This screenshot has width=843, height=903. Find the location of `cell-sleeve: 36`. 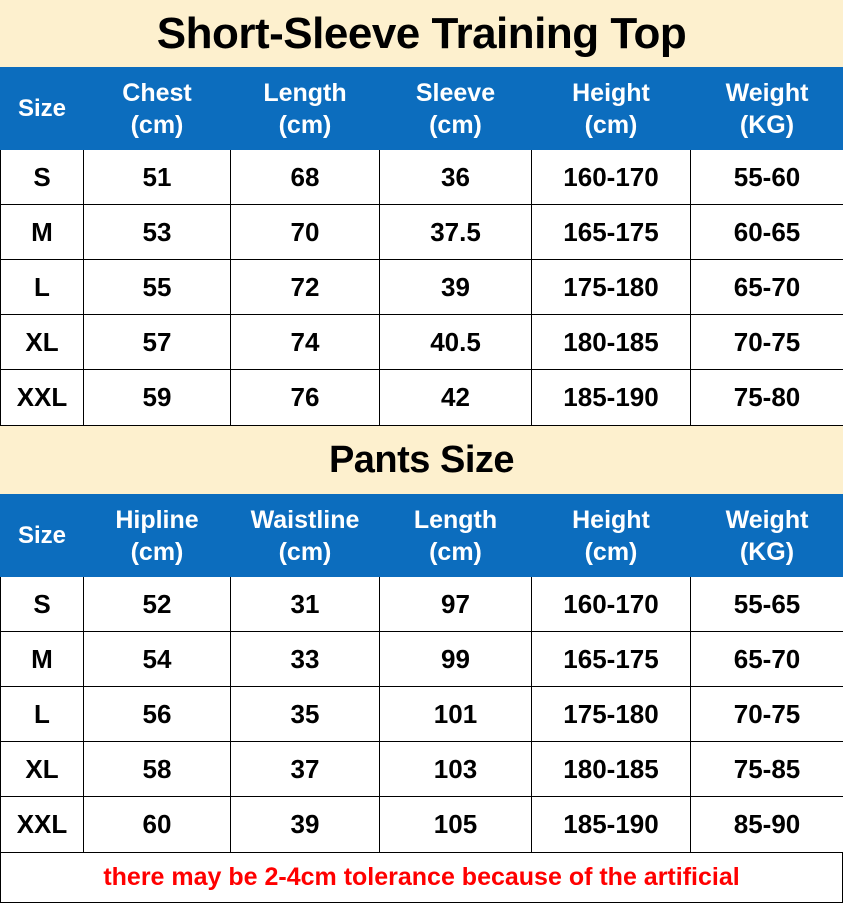

cell-sleeve: 36 is located at coordinates (455, 177).